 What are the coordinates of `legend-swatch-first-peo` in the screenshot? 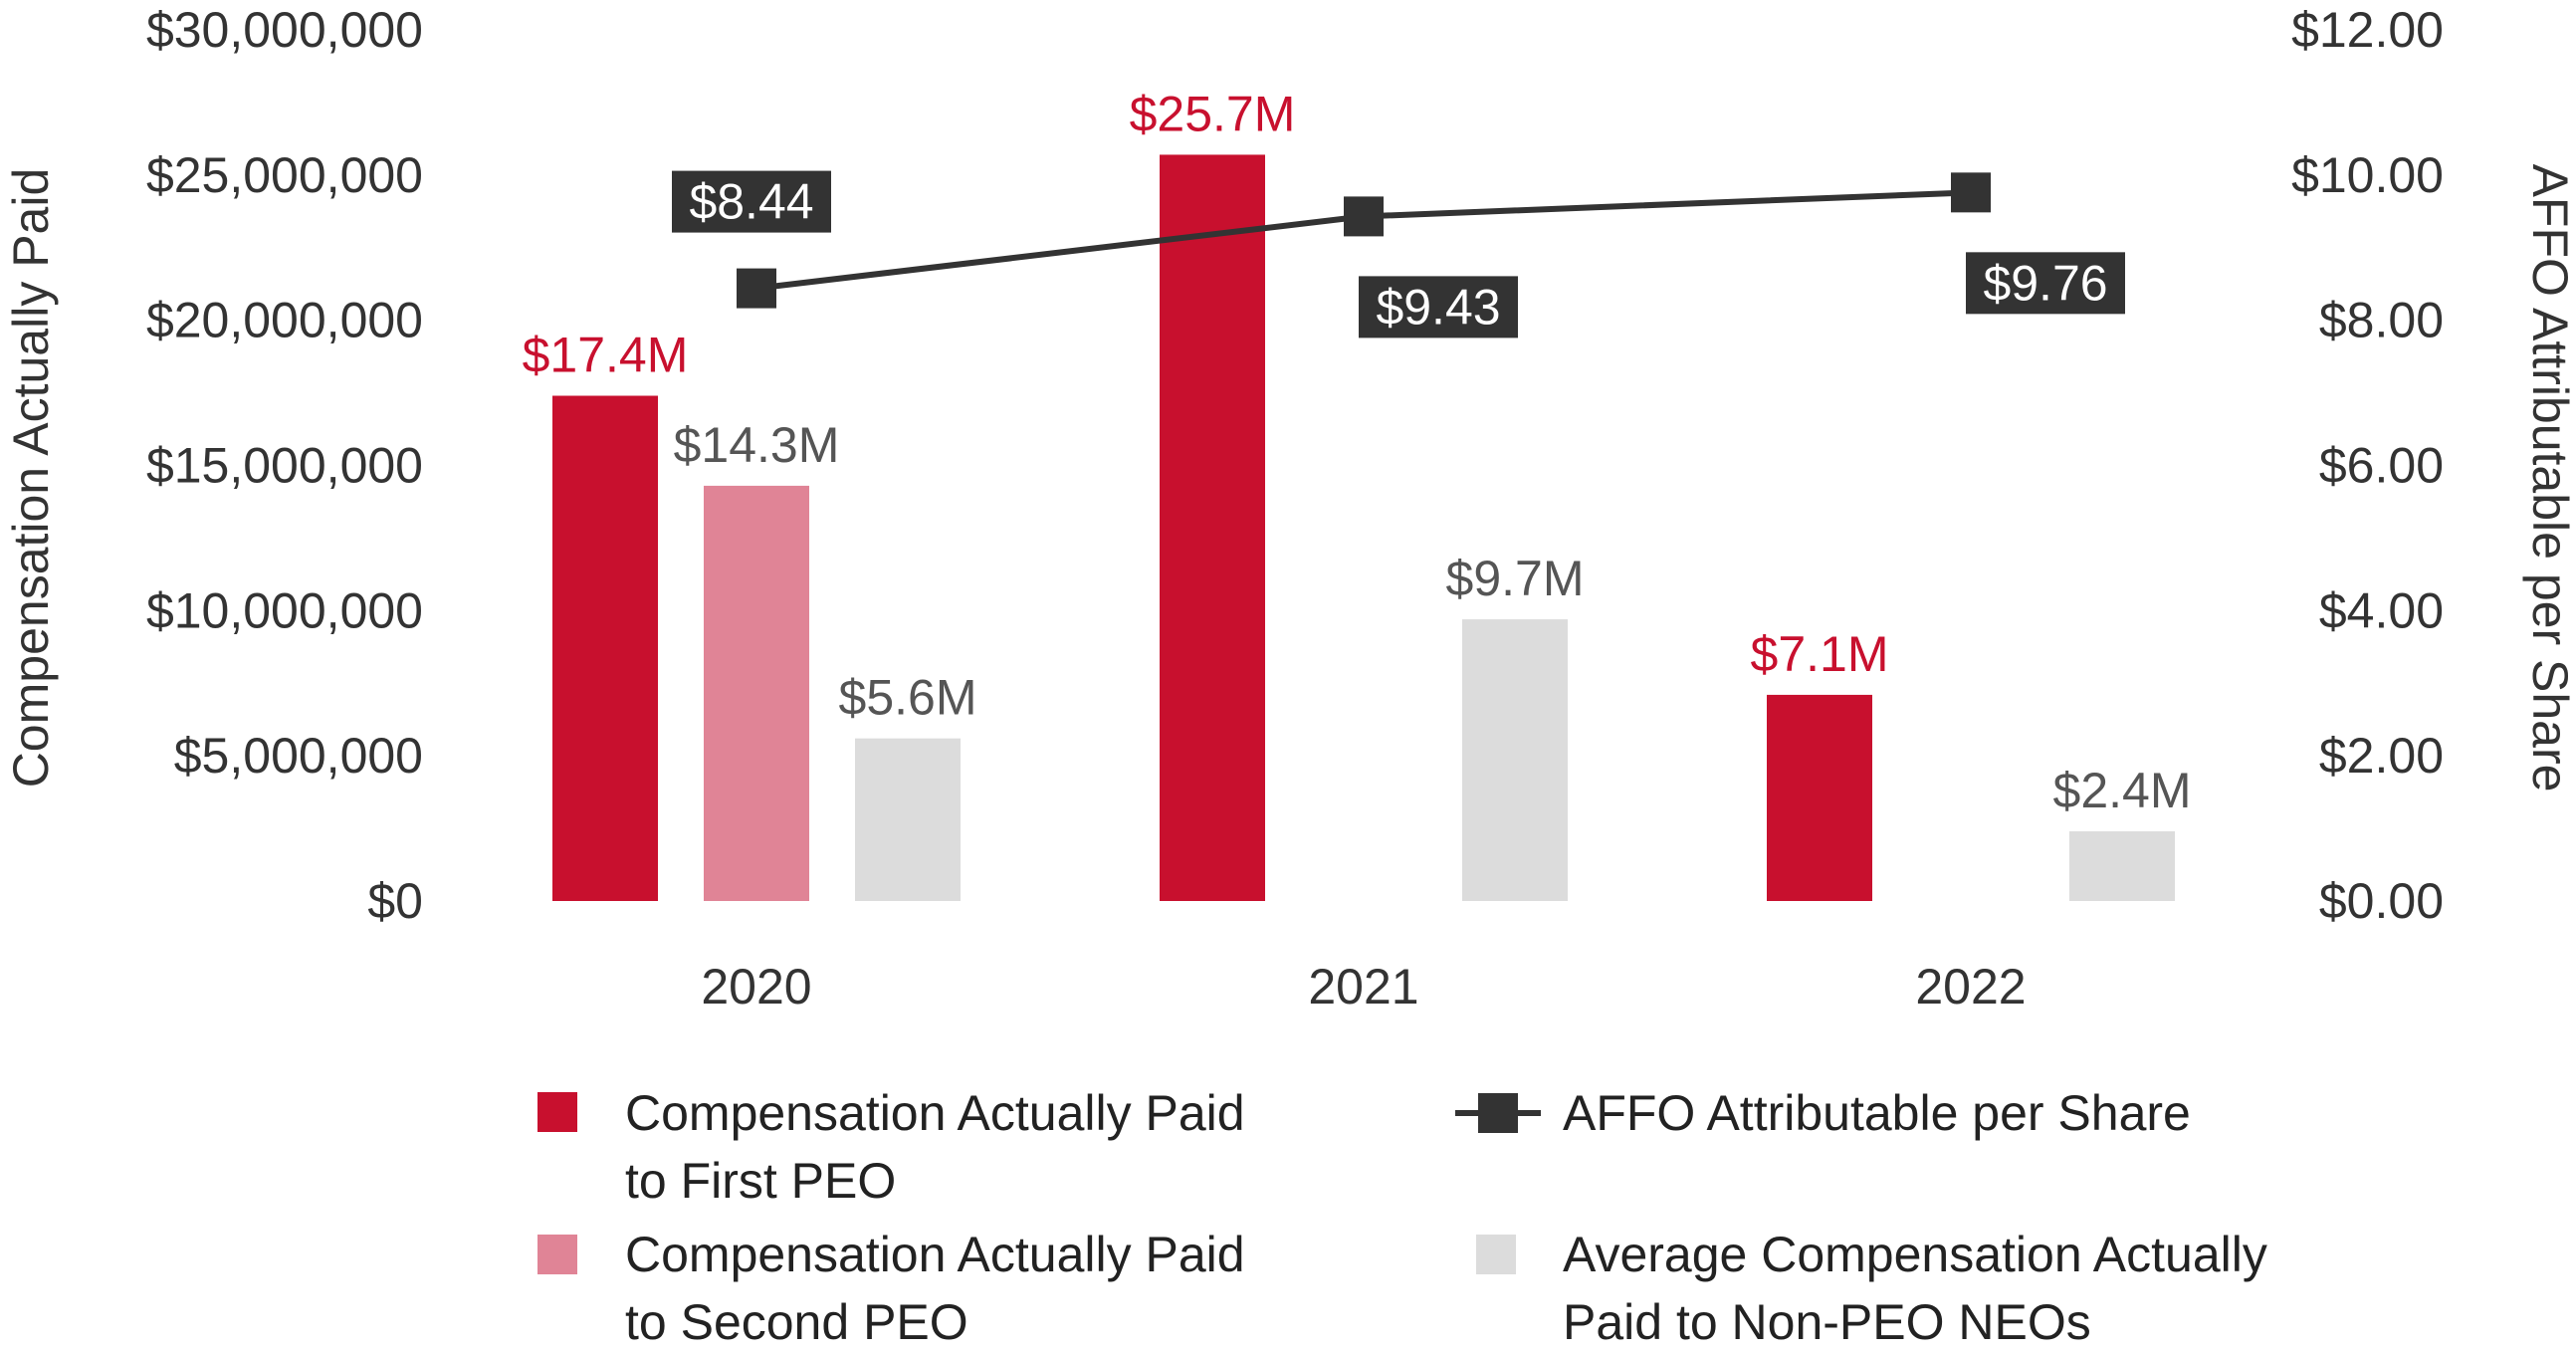 It's located at (557, 1112).